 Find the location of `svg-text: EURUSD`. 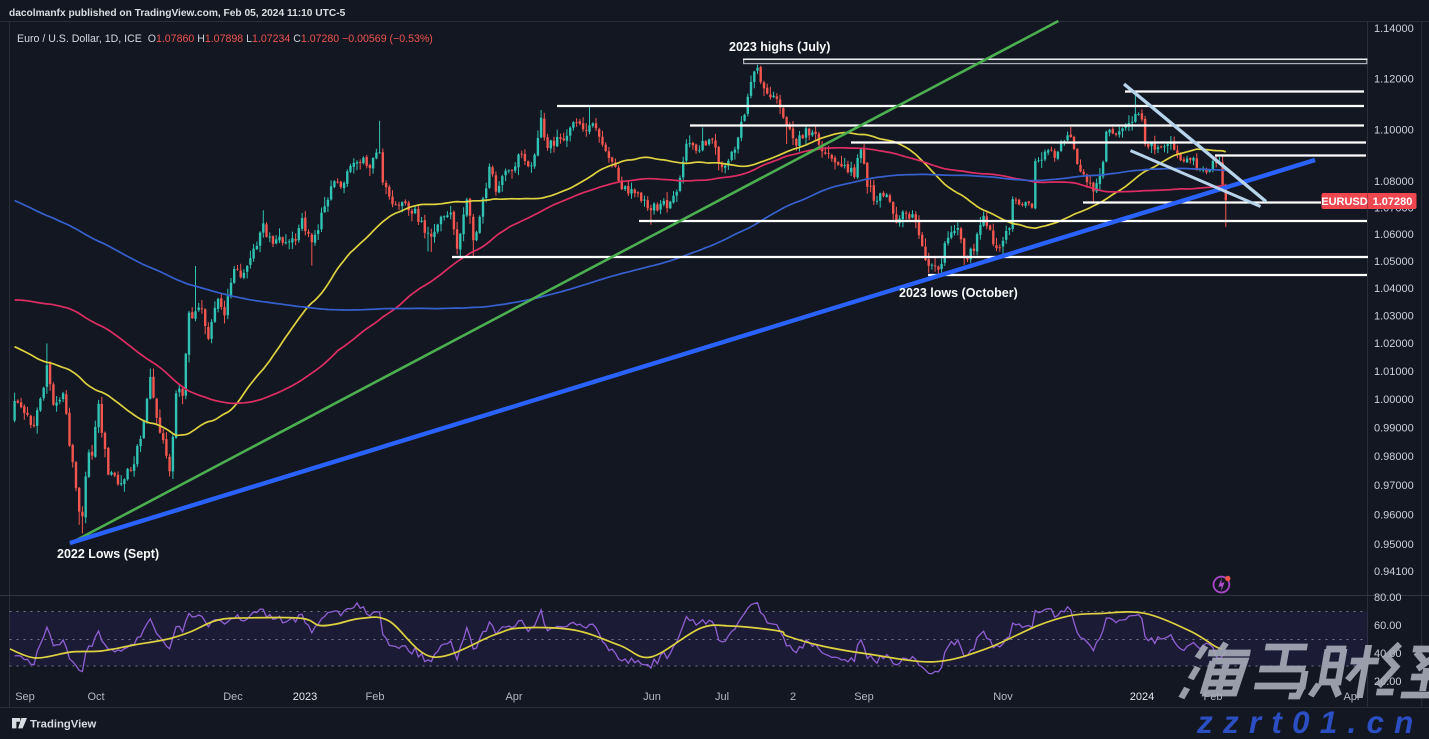

svg-text: EURUSD is located at coordinates (1344, 202).